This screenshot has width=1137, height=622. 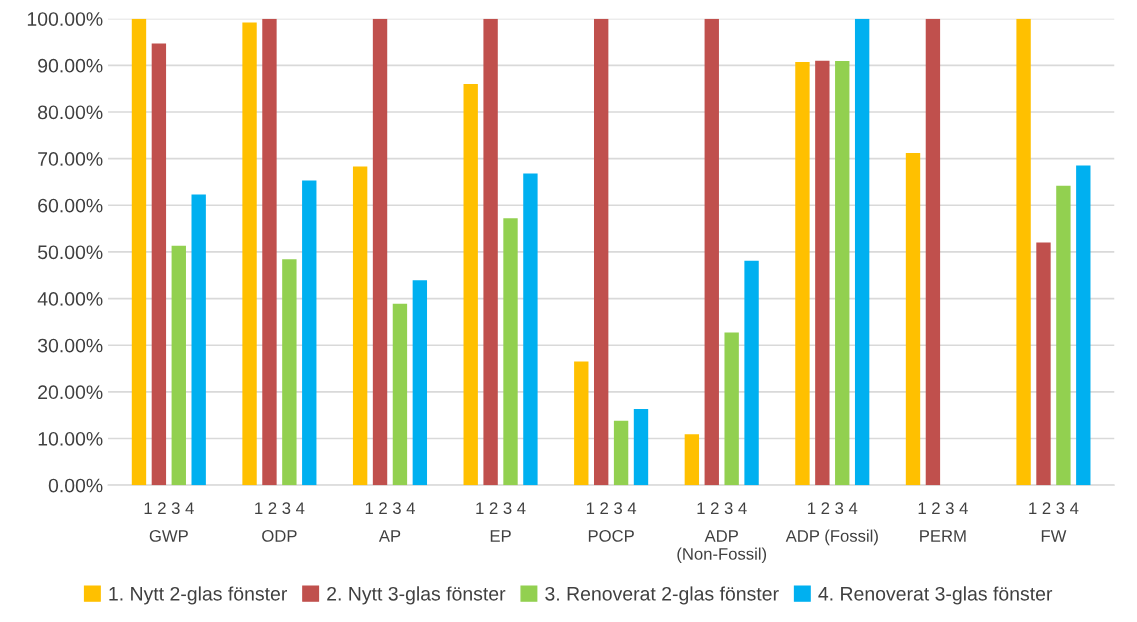 I want to click on legend-label: 3. Renoverat 2-glas fönster, so click(x=662, y=595).